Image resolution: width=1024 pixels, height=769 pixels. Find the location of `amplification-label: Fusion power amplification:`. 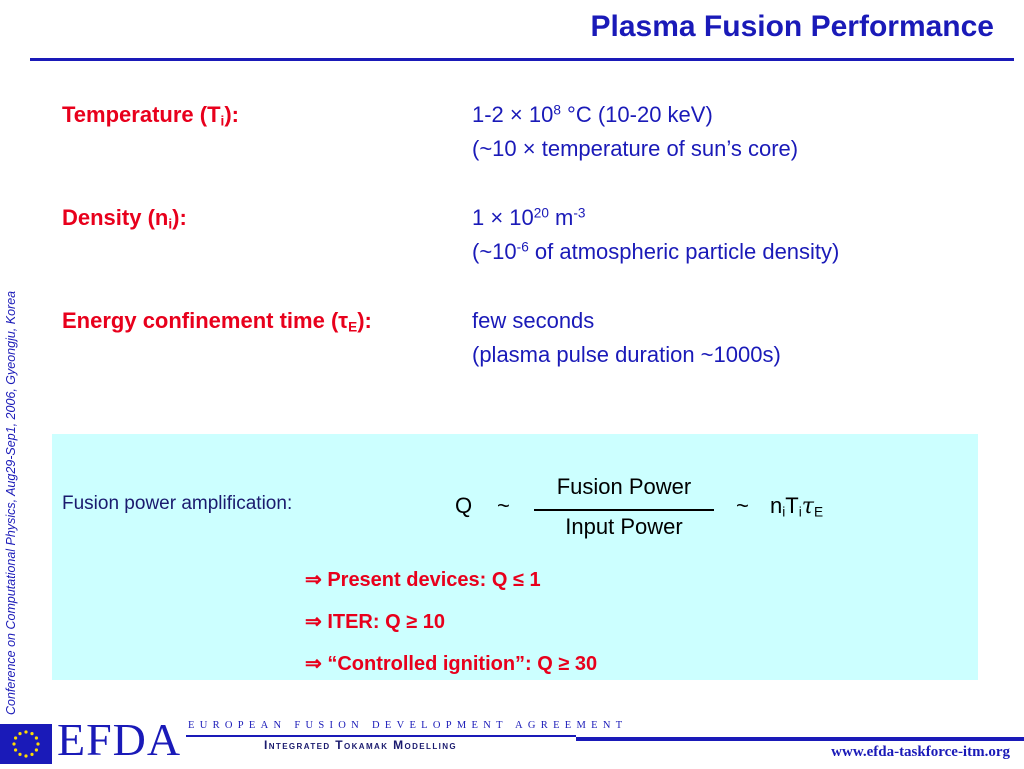

amplification-label: Fusion power amplification: is located at coordinates (177, 503).